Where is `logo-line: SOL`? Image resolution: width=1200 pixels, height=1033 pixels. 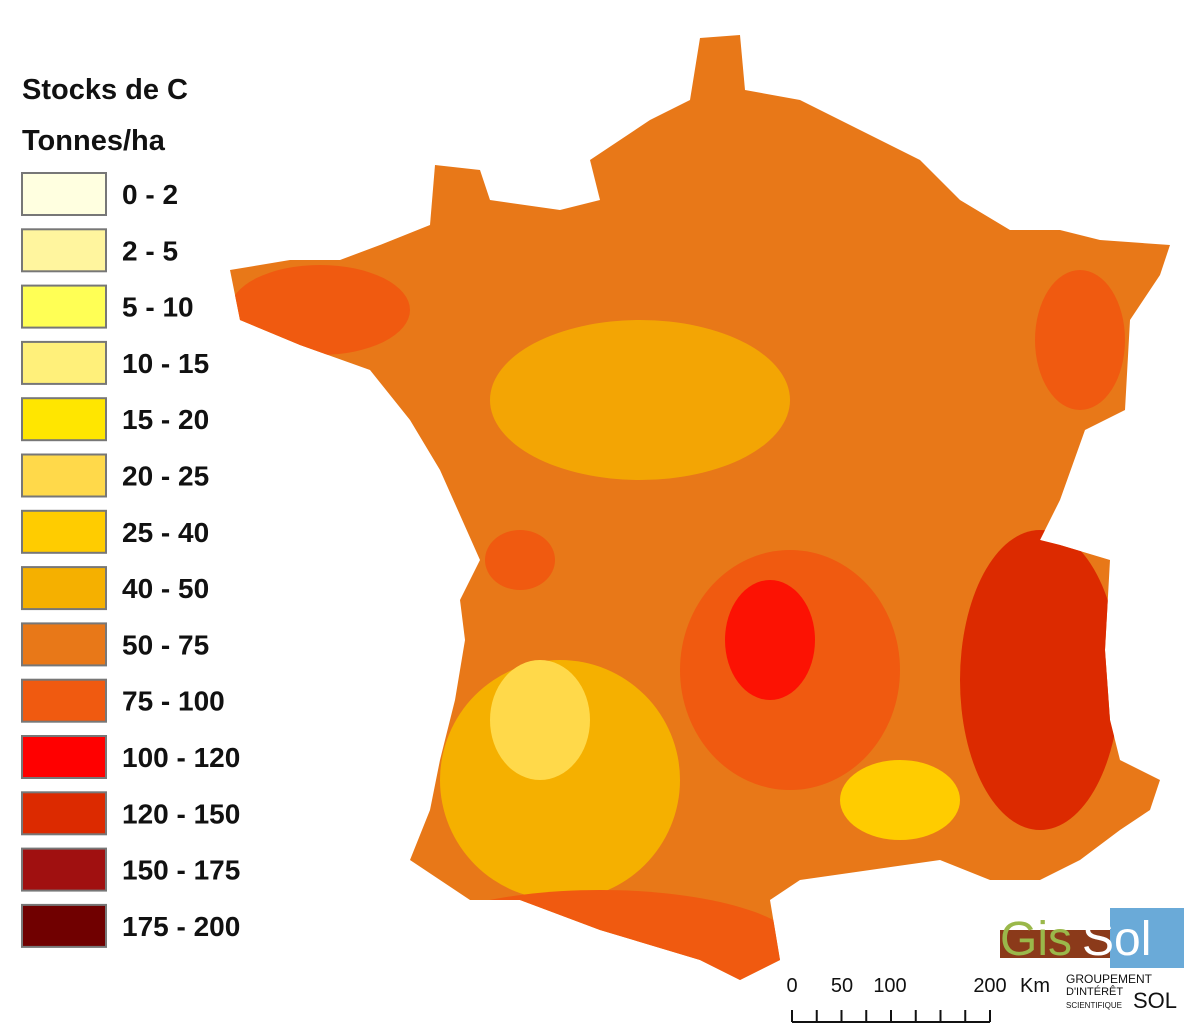 logo-line: SOL is located at coordinates (1155, 1000).